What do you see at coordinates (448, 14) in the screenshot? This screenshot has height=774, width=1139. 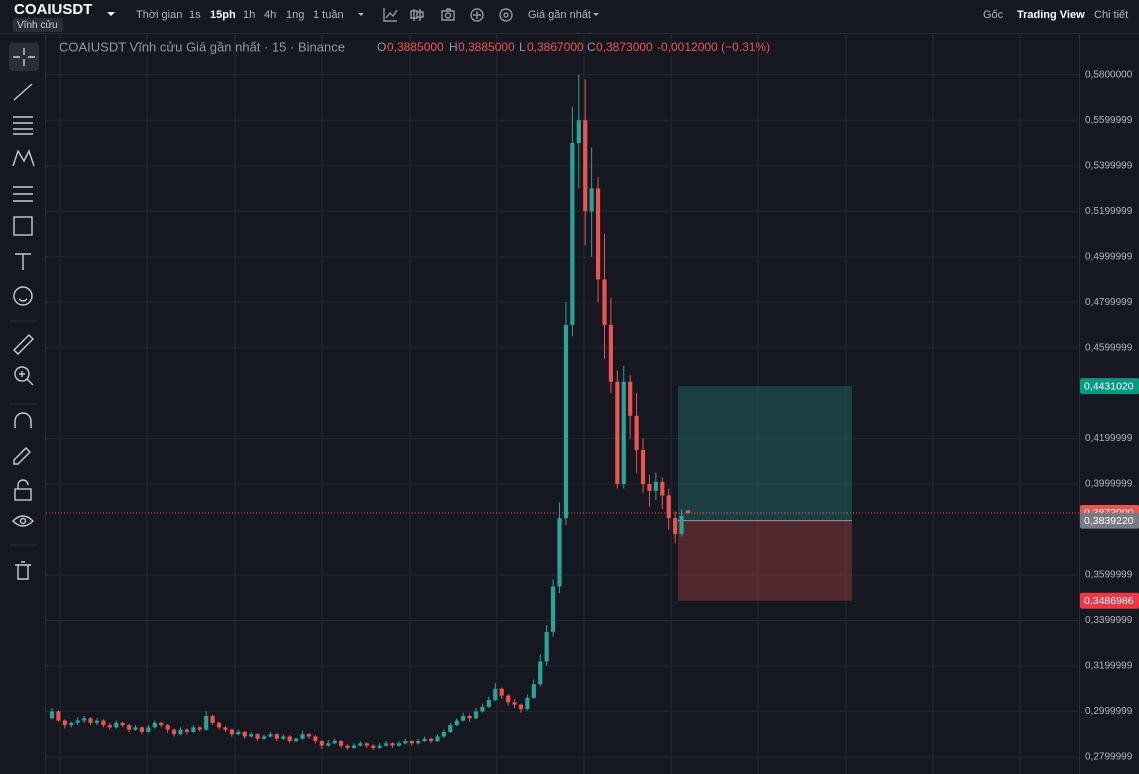 I see `camera-icon` at bounding box center [448, 14].